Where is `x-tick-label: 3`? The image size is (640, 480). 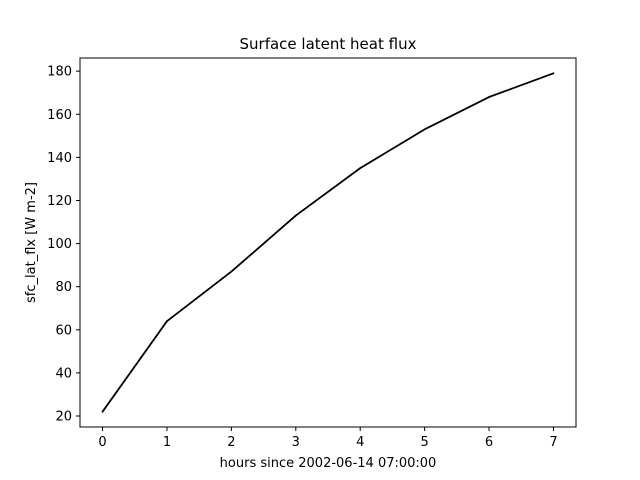 x-tick-label: 3 is located at coordinates (296, 442).